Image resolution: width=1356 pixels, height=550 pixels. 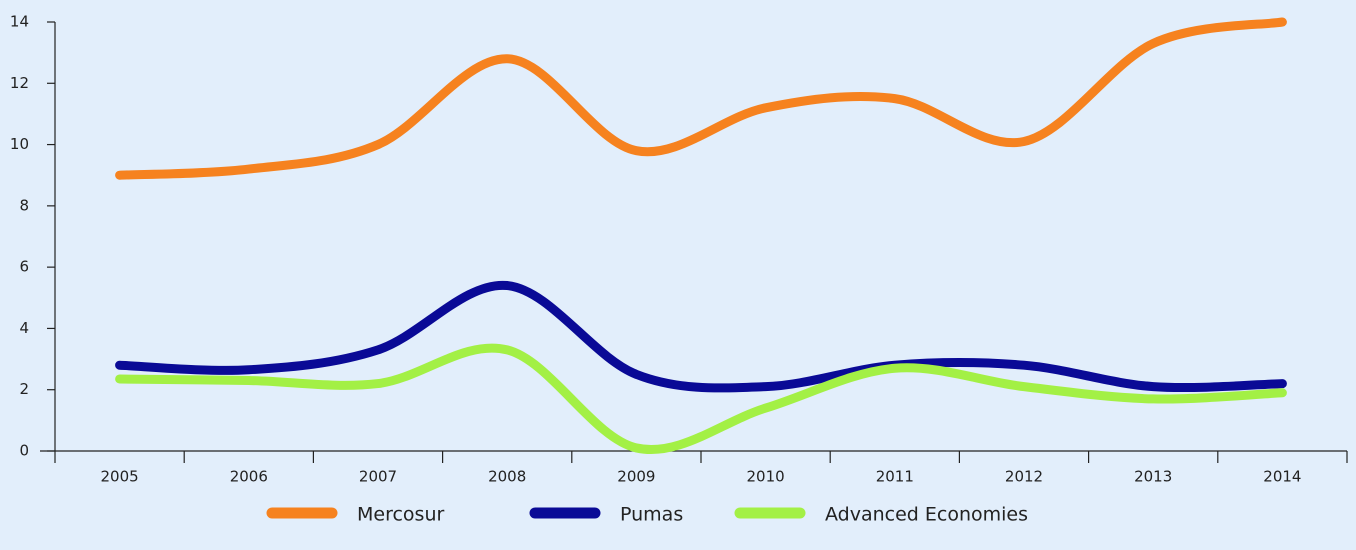 What do you see at coordinates (1024, 477) in the screenshot?
I see `x-tick-label: 2012` at bounding box center [1024, 477].